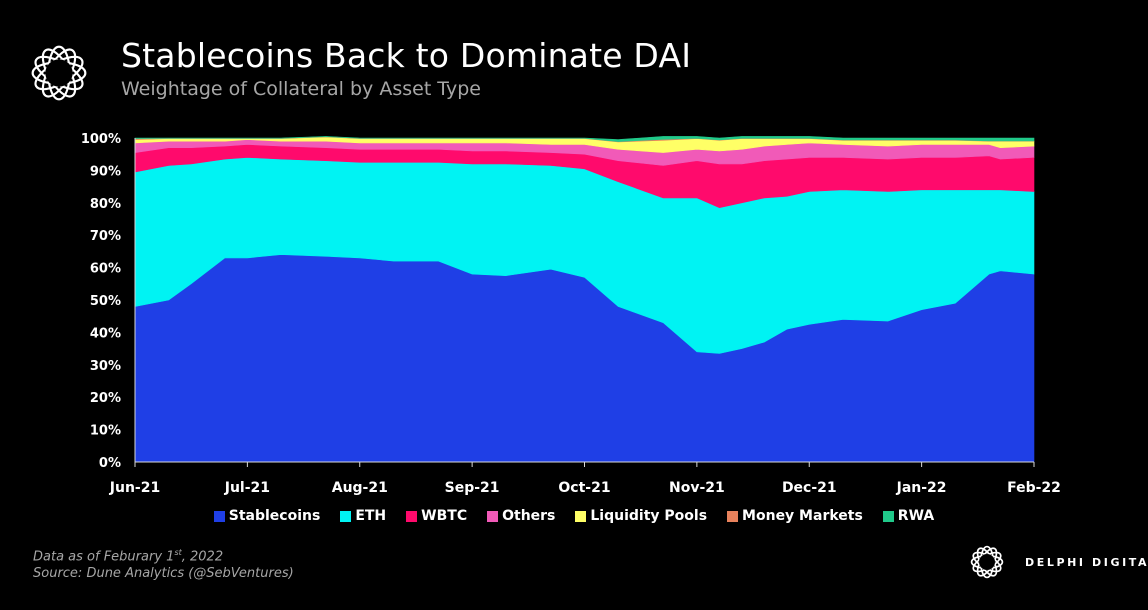 The height and width of the screenshot is (610, 1148). I want to click on y-tick-label: 90%, so click(105, 171).